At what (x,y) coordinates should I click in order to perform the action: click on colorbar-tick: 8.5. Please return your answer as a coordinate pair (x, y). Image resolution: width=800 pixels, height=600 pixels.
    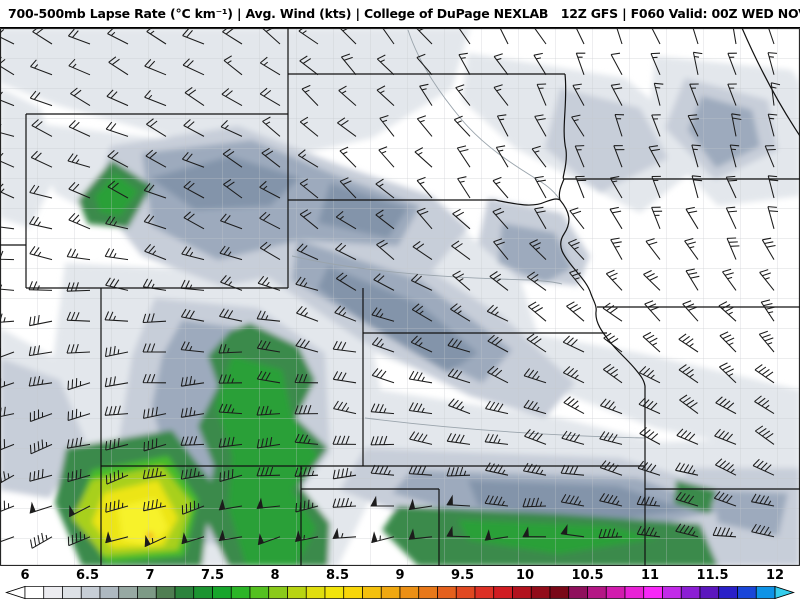
    Looking at the image, I should click on (337, 575).